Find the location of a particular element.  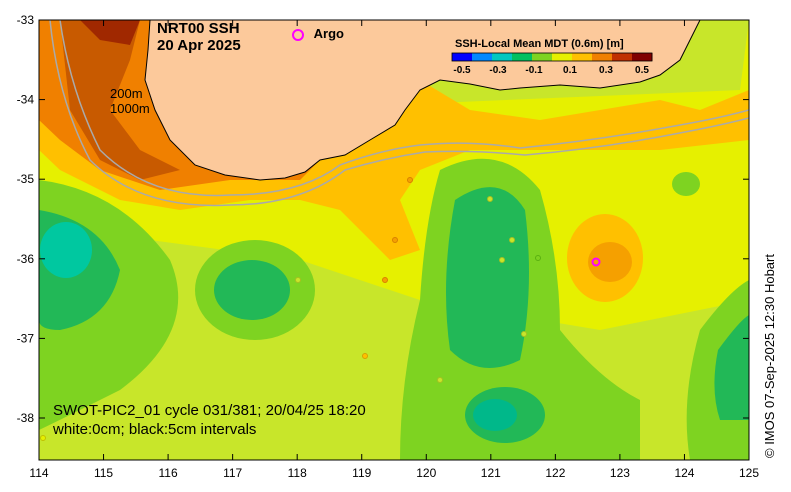

map-title-product: NRT00 SSH is located at coordinates (198, 28).